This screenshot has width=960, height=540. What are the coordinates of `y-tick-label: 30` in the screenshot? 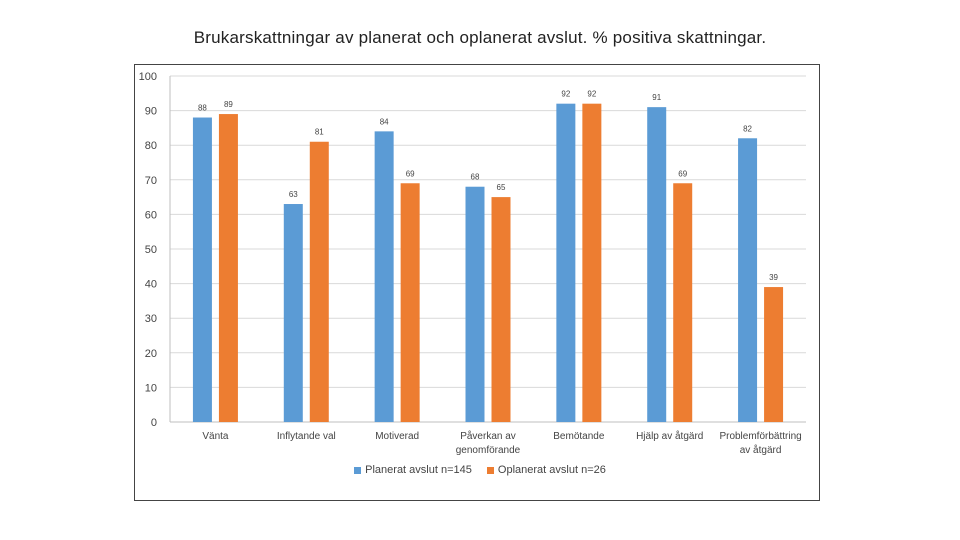 It's located at (151, 319).